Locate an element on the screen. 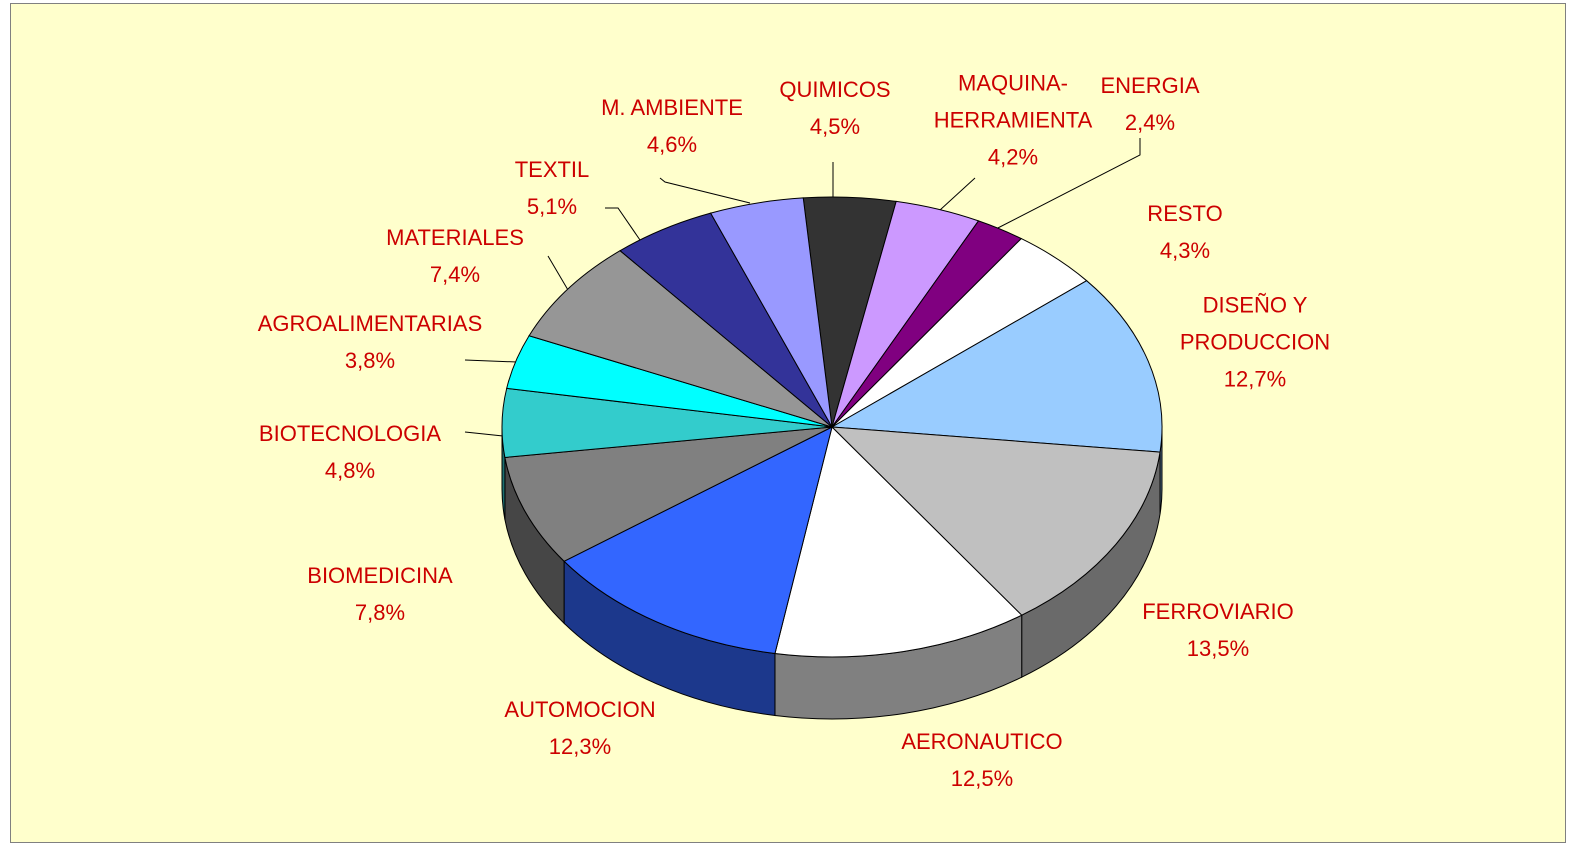 This screenshot has width=1572, height=845. data-label: FERROVIARIO 13,5% is located at coordinates (1218, 630).